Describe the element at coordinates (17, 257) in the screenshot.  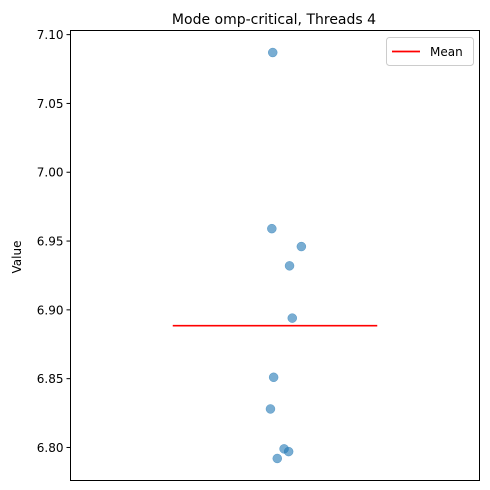
I see `y-axis-label: Value` at that location.